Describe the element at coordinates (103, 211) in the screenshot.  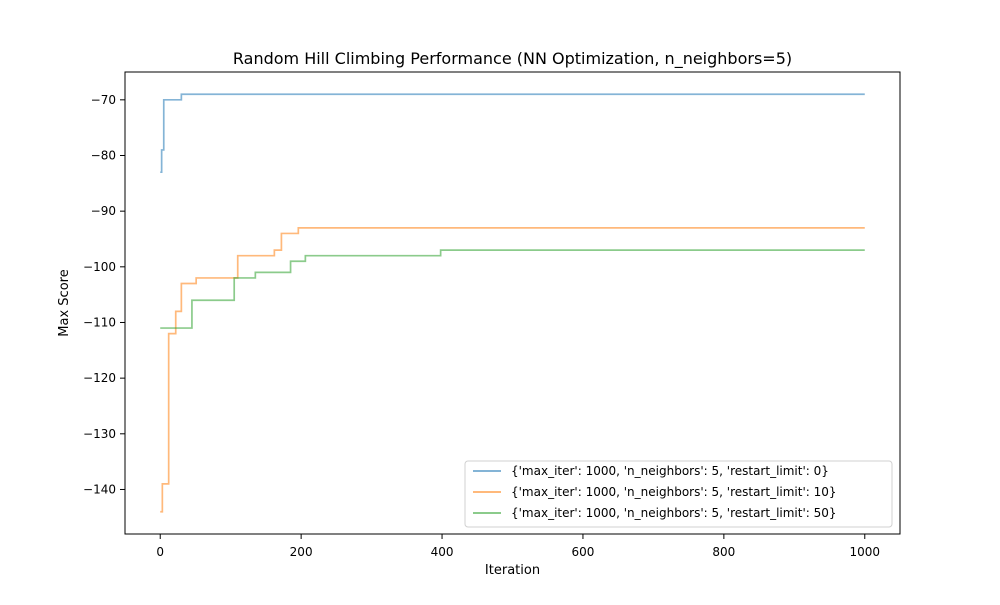
I see `y-tick-label: −90` at that location.